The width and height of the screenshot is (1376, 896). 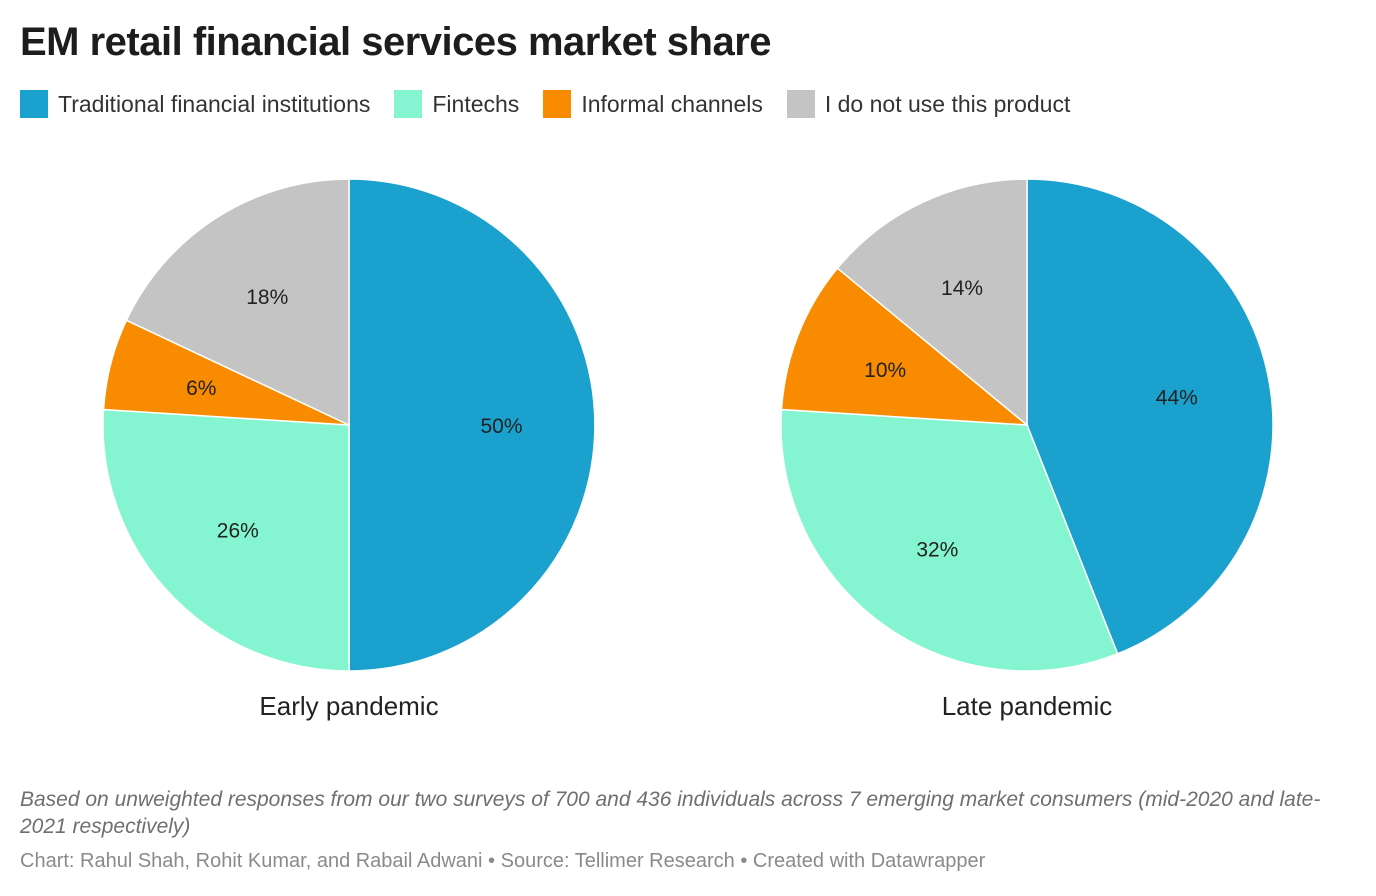 What do you see at coordinates (238, 530) in the screenshot?
I see `pie-label-early-fintechs: 26%` at bounding box center [238, 530].